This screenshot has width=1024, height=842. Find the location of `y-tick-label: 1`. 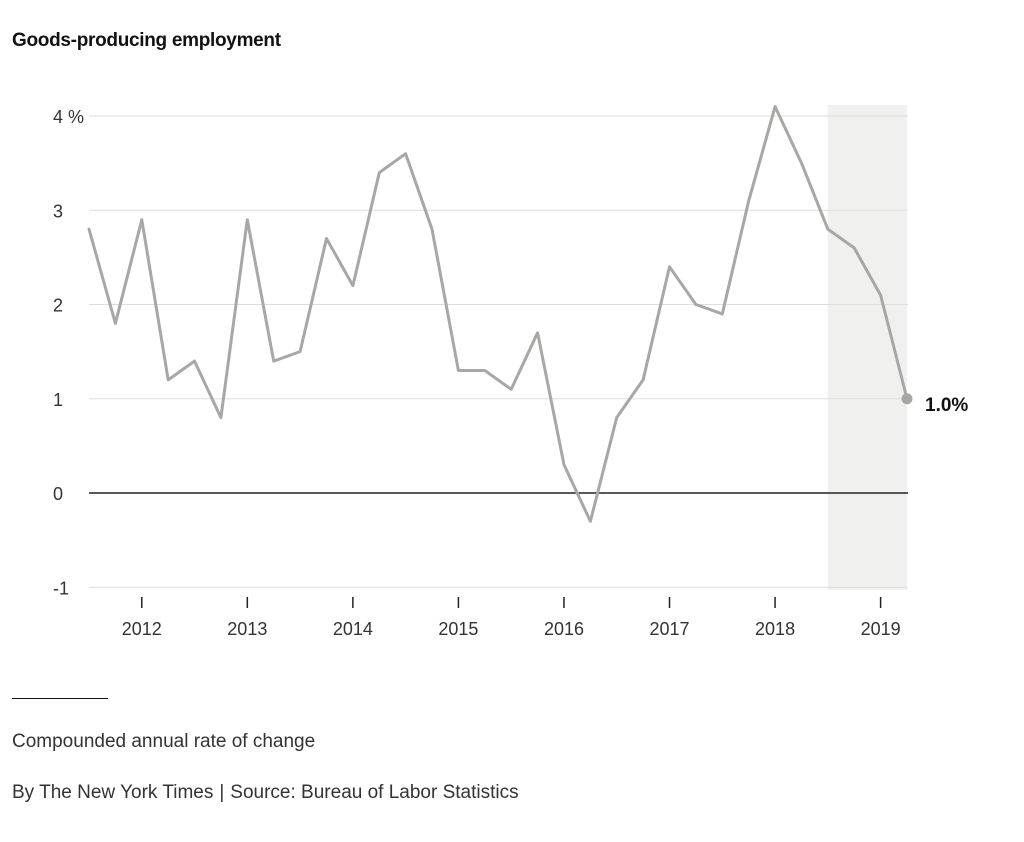

y-tick-label: 1 is located at coordinates (58, 400).